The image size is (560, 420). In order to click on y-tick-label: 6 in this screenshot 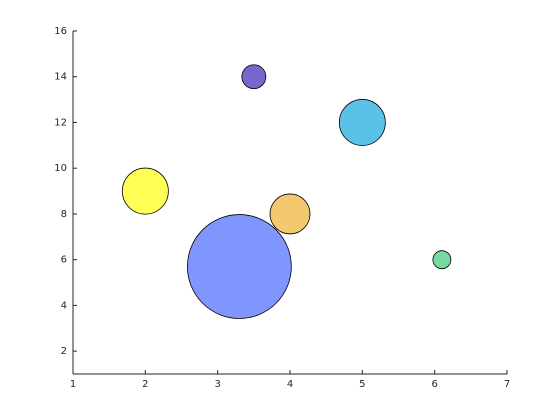, I will do `click(64, 260)`.